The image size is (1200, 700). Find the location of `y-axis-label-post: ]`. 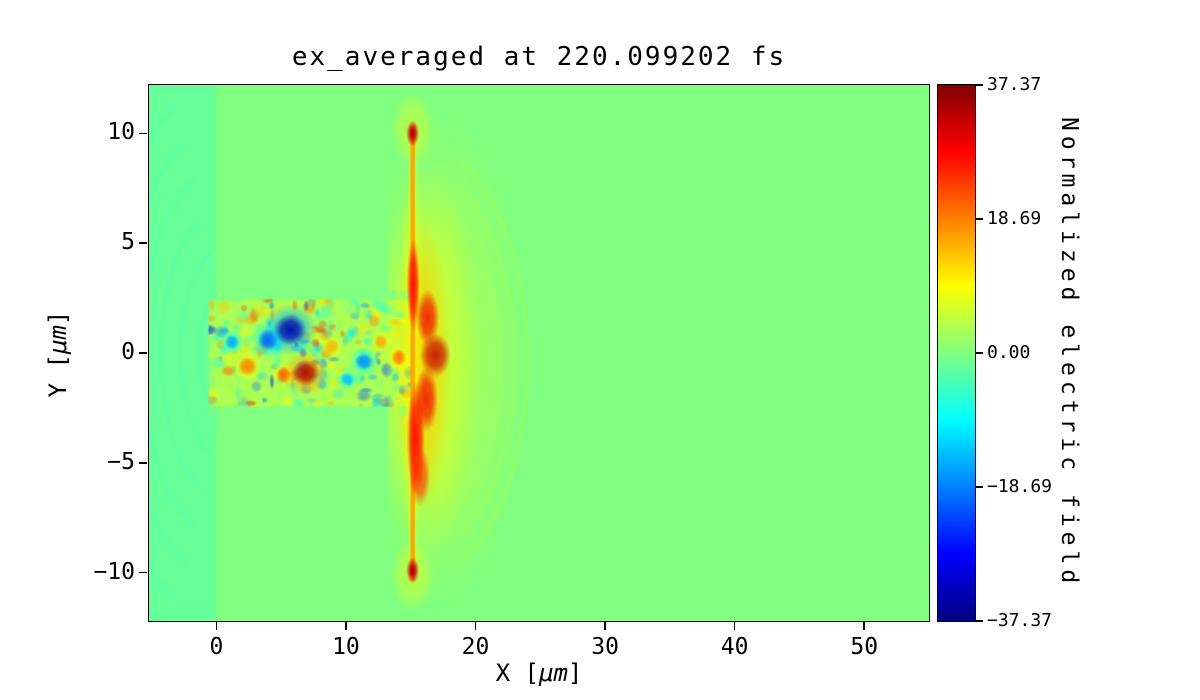

y-axis-label-post: ] is located at coordinates (58, 318).